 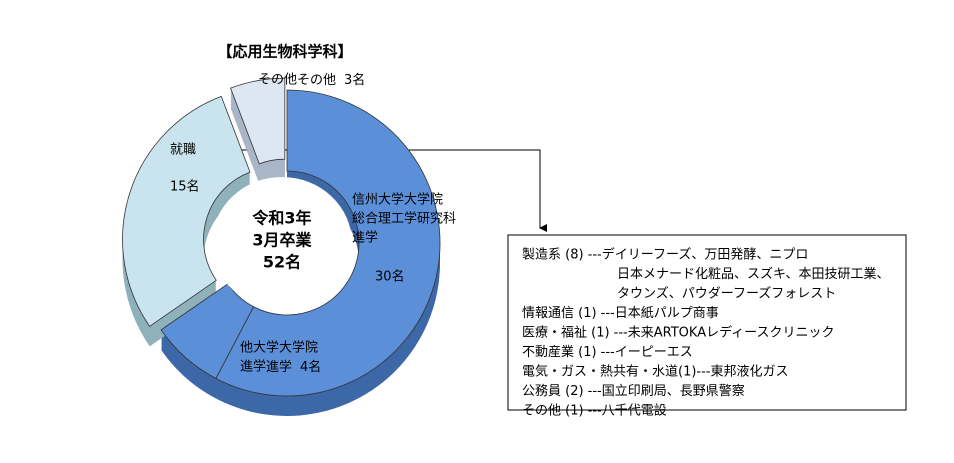 What do you see at coordinates (183, 150) in the screenshot?
I see `category-label: 就職` at bounding box center [183, 150].